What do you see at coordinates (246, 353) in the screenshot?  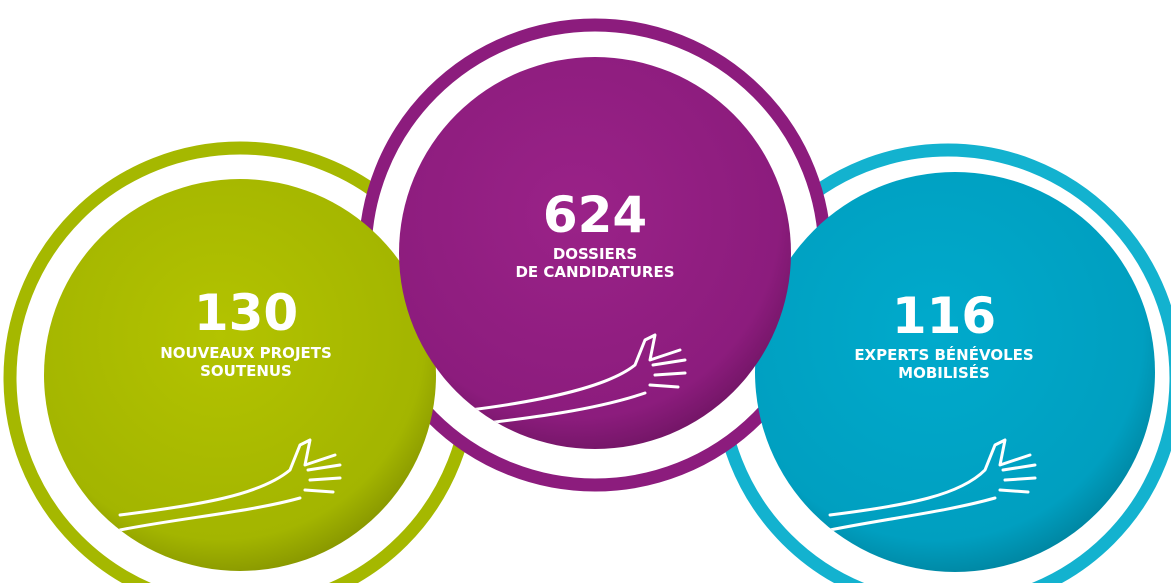 I see `stat-label: NOUVEAUX PROJETS` at bounding box center [246, 353].